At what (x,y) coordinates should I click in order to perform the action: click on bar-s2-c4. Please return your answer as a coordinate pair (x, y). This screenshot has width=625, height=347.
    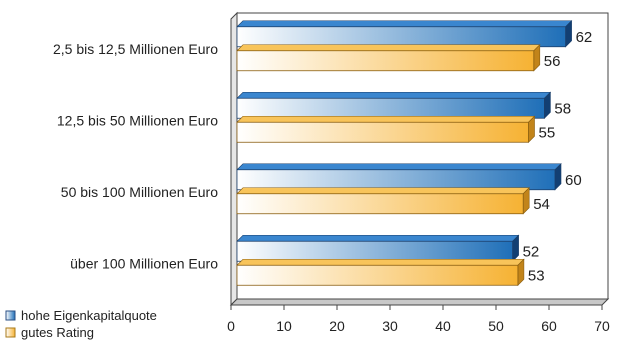
    Looking at the image, I should click on (377, 275).